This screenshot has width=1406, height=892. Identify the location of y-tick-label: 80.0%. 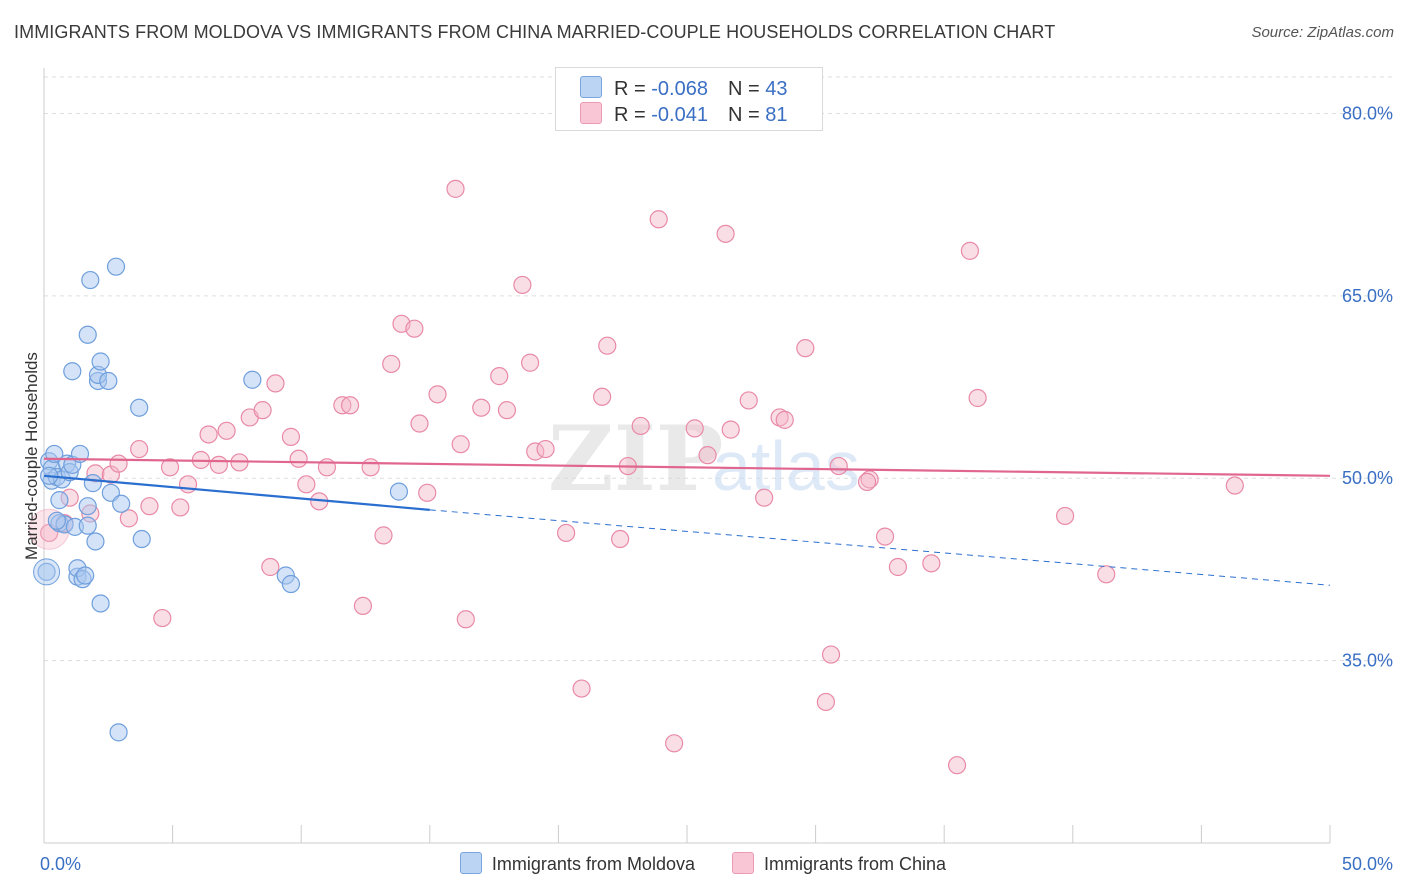
(1367, 113).